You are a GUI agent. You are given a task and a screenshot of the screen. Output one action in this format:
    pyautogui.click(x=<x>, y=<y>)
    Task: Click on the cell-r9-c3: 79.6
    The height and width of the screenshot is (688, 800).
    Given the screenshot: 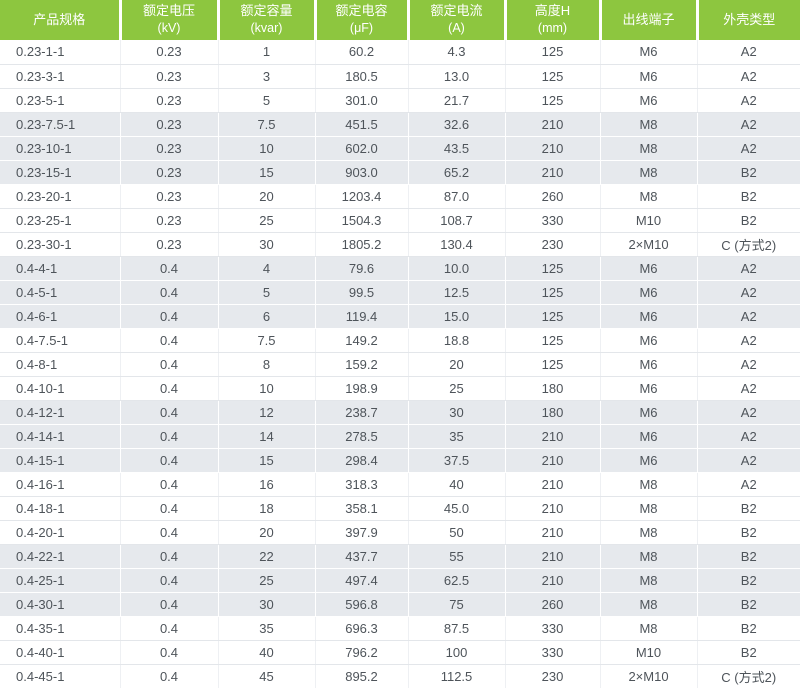 What is the action you would take?
    pyautogui.click(x=362, y=268)
    